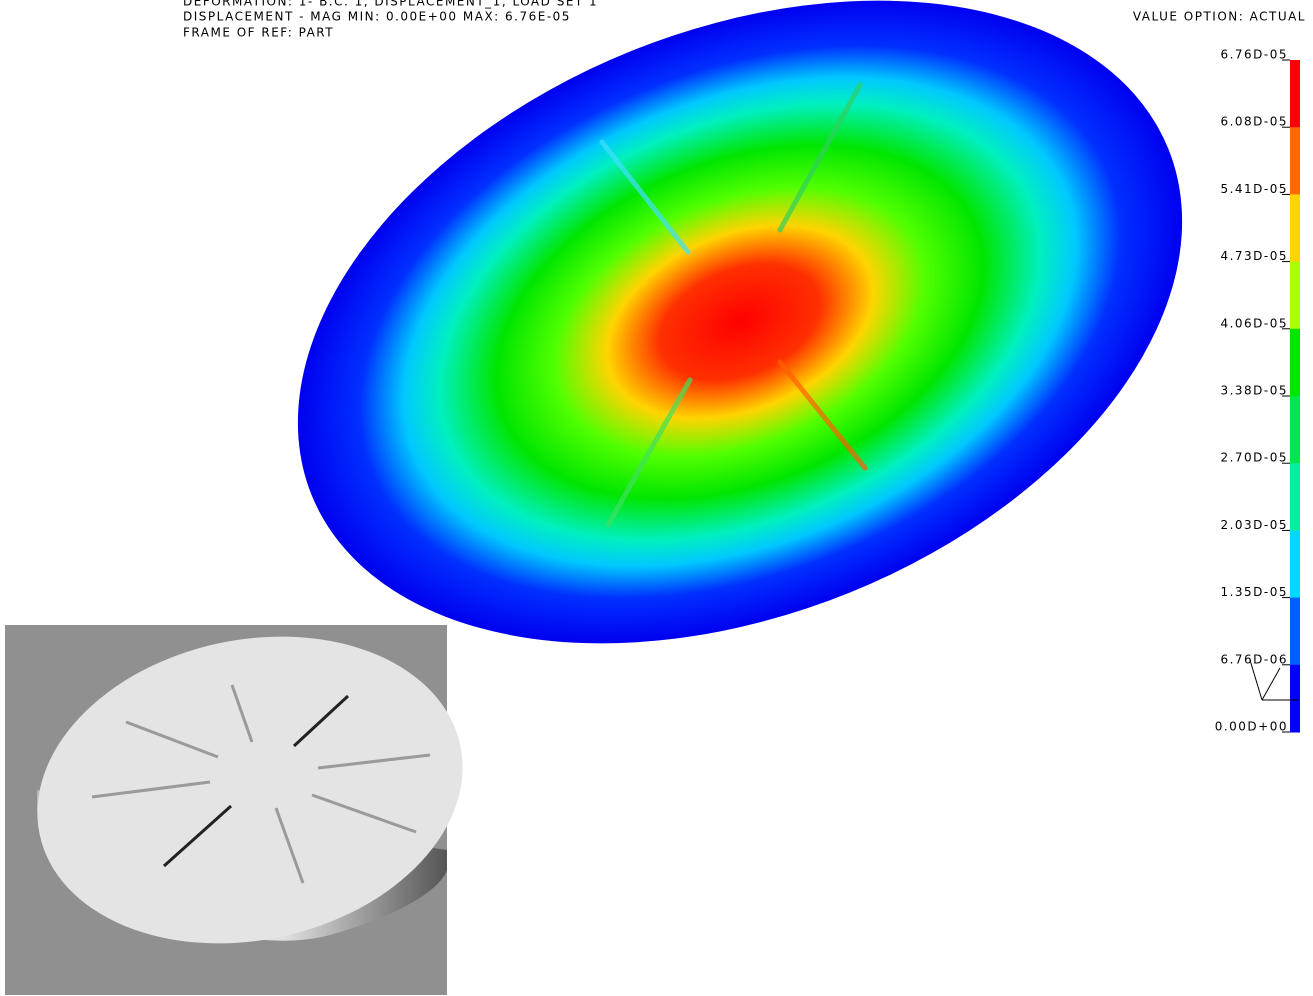 The image size is (1313, 996). Describe the element at coordinates (1254, 256) in the screenshot. I see `legend-label: 4.73D-05` at that location.